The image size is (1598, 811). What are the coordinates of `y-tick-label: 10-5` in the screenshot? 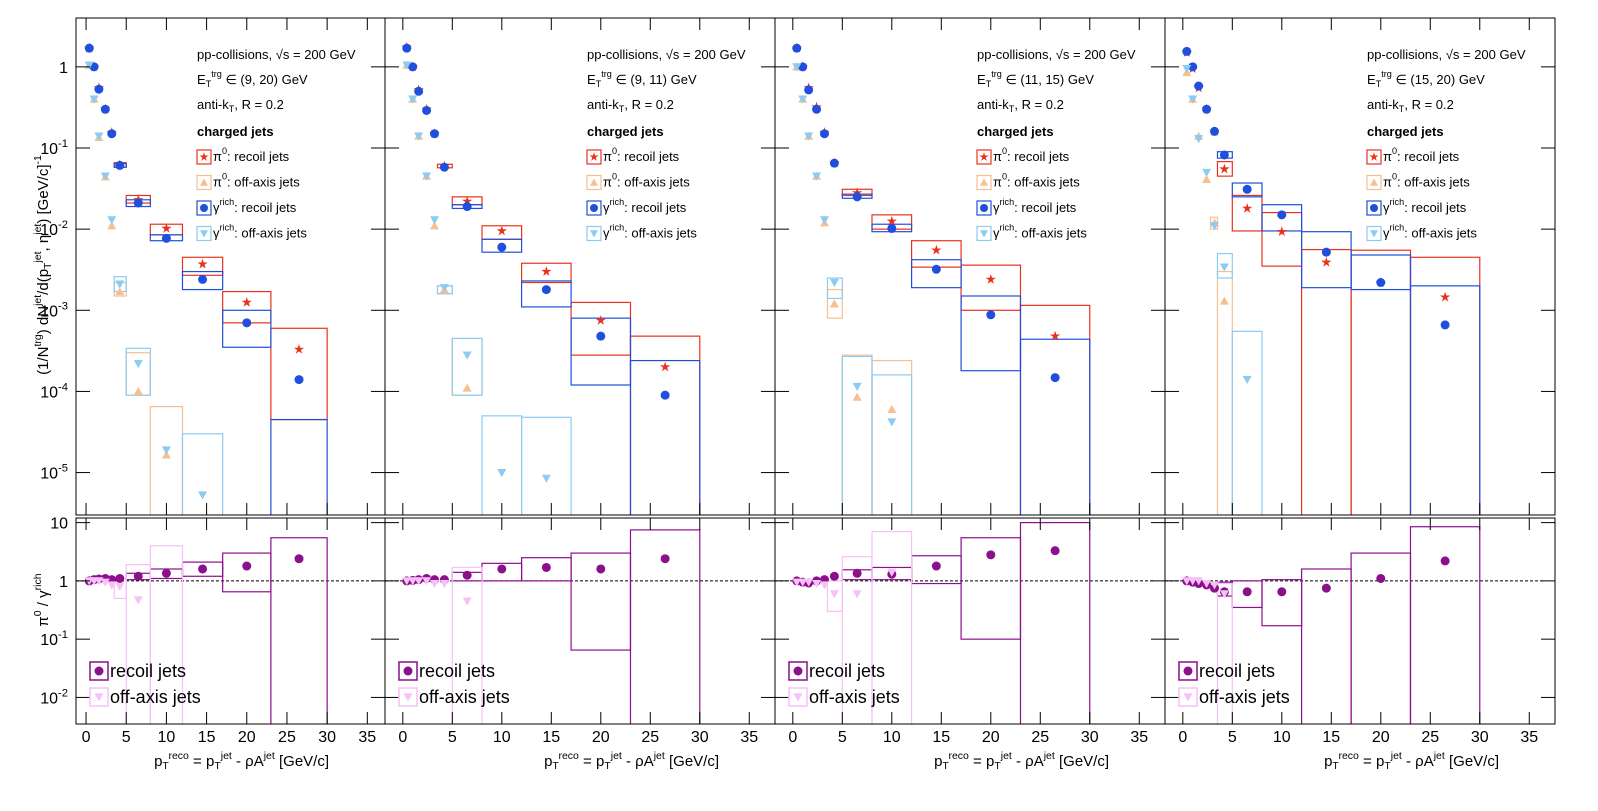 It's located at (54, 473).